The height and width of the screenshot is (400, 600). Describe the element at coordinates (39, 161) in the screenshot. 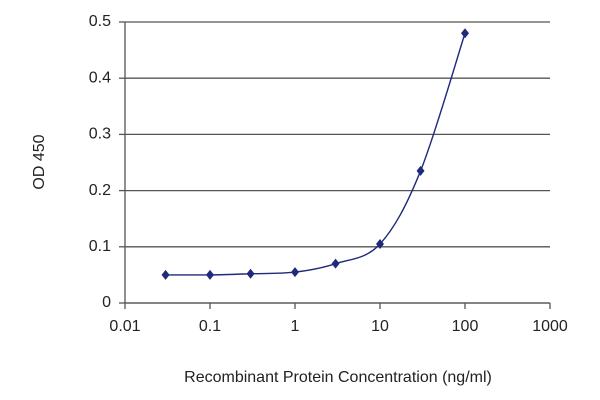

I see `y-axis-label: OD 450` at that location.